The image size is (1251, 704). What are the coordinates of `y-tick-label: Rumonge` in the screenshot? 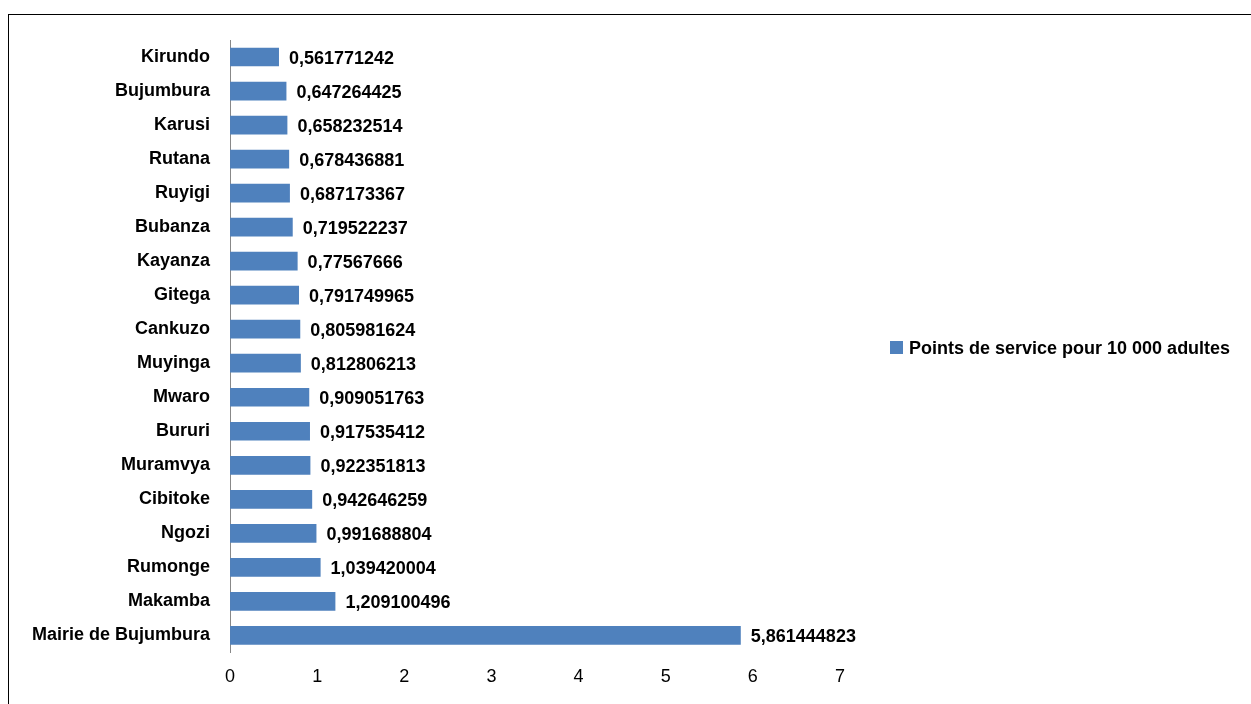 It's located at (169, 566).